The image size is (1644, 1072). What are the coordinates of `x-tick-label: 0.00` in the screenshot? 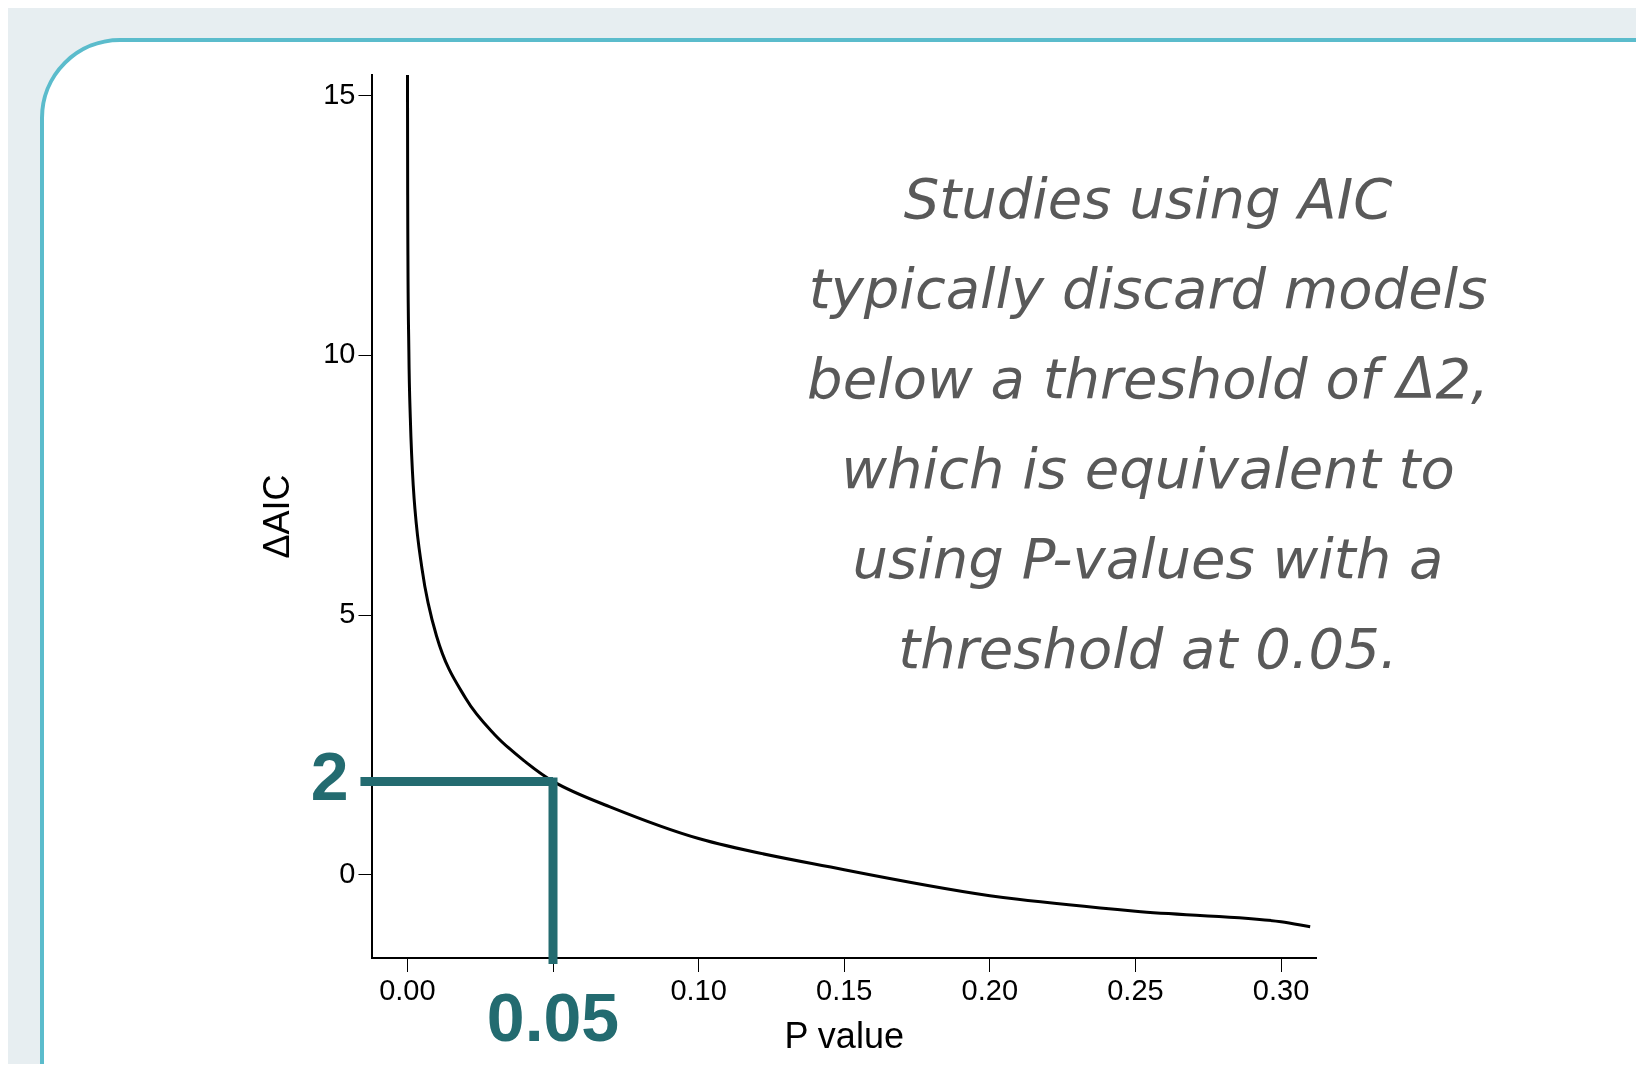 It's located at (407, 990).